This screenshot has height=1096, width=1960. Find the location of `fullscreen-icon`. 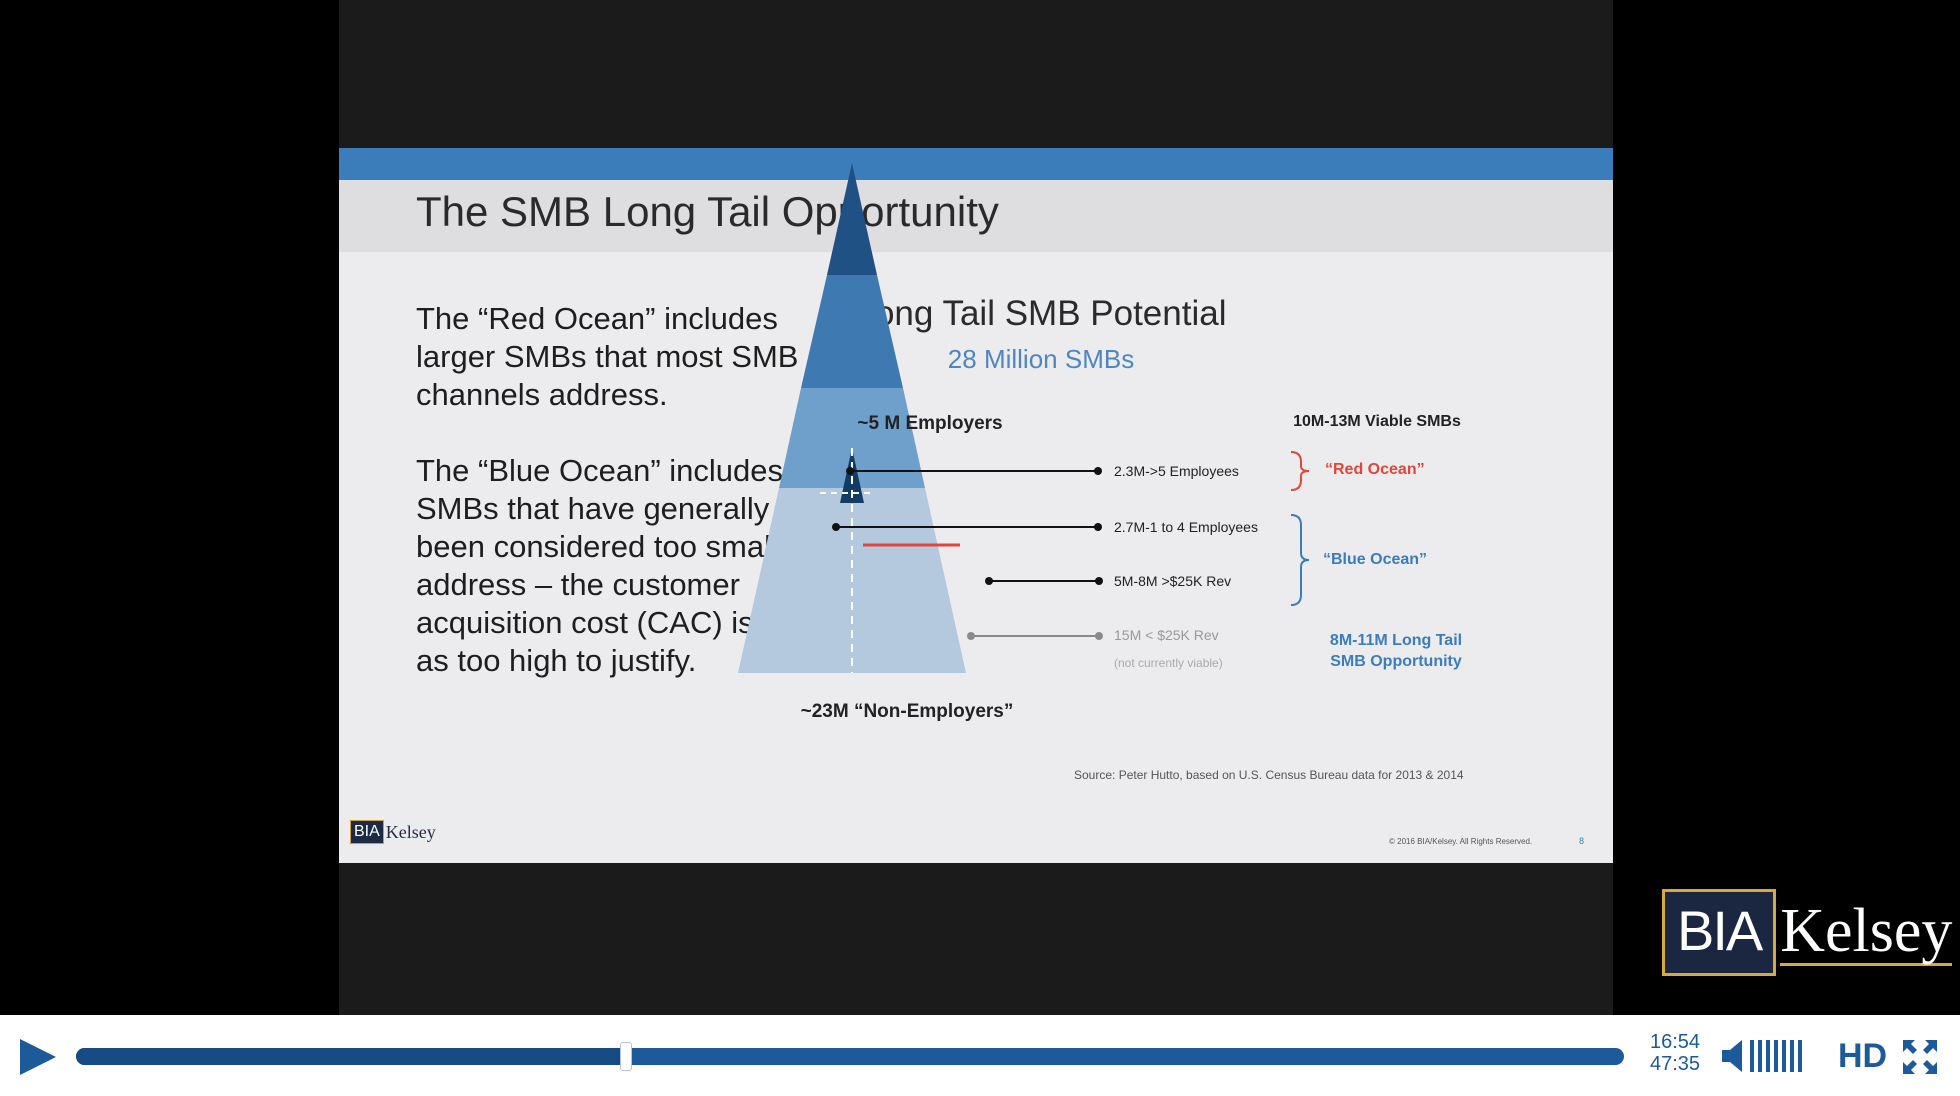

fullscreen-icon is located at coordinates (1920, 1057).